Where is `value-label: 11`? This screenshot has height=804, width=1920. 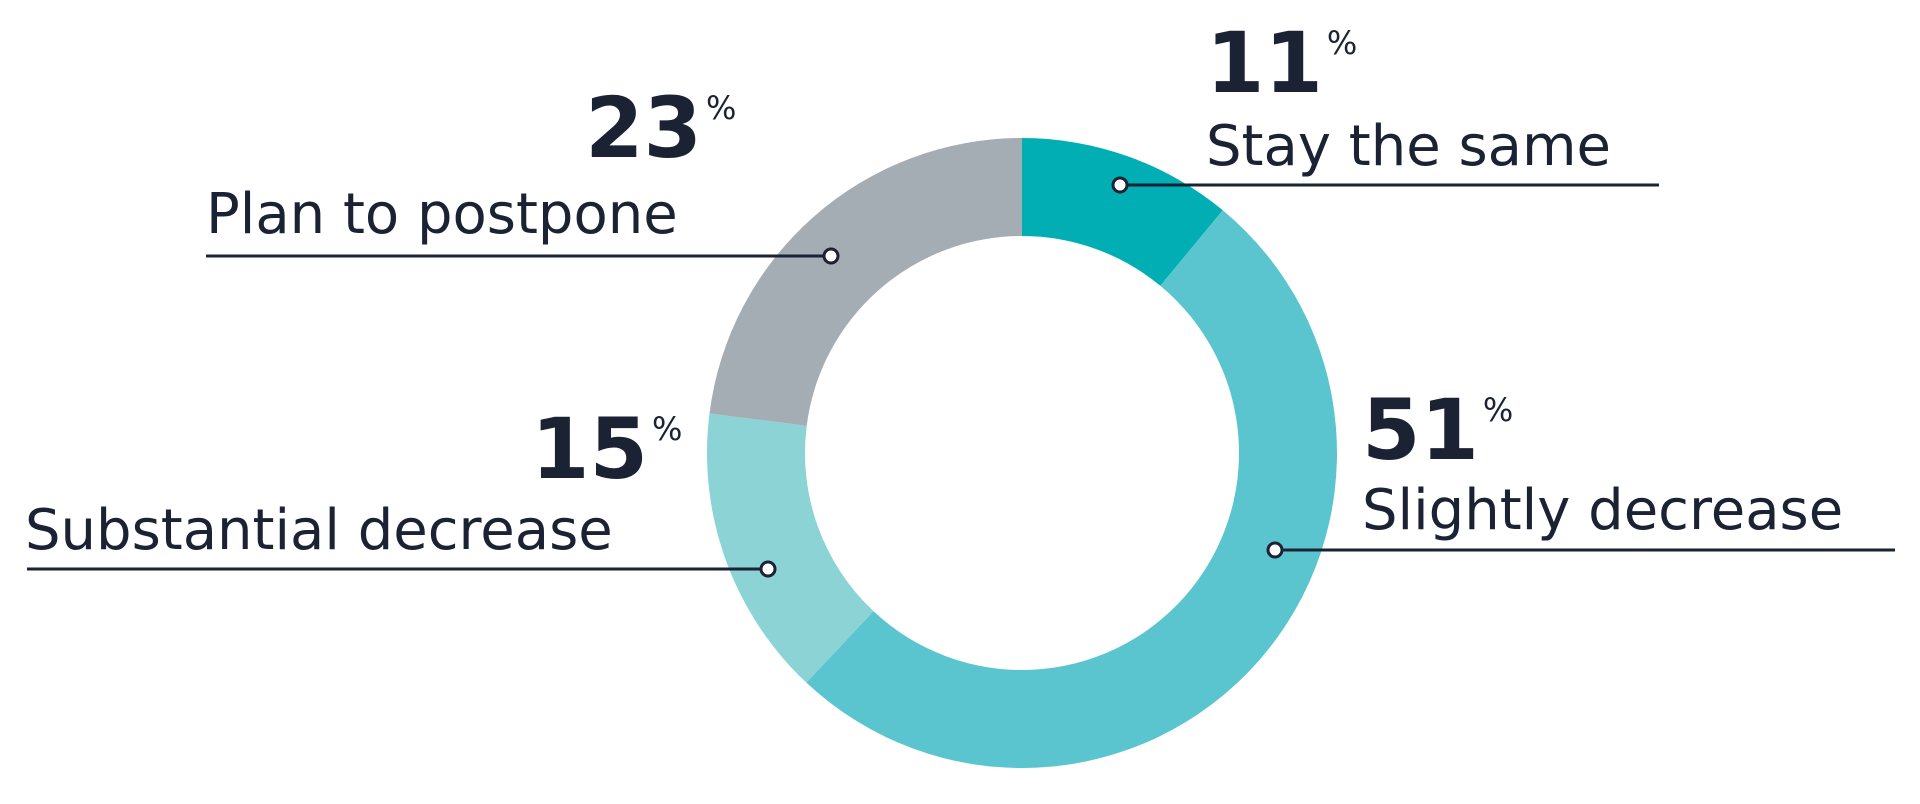 value-label: 11 is located at coordinates (1264, 63).